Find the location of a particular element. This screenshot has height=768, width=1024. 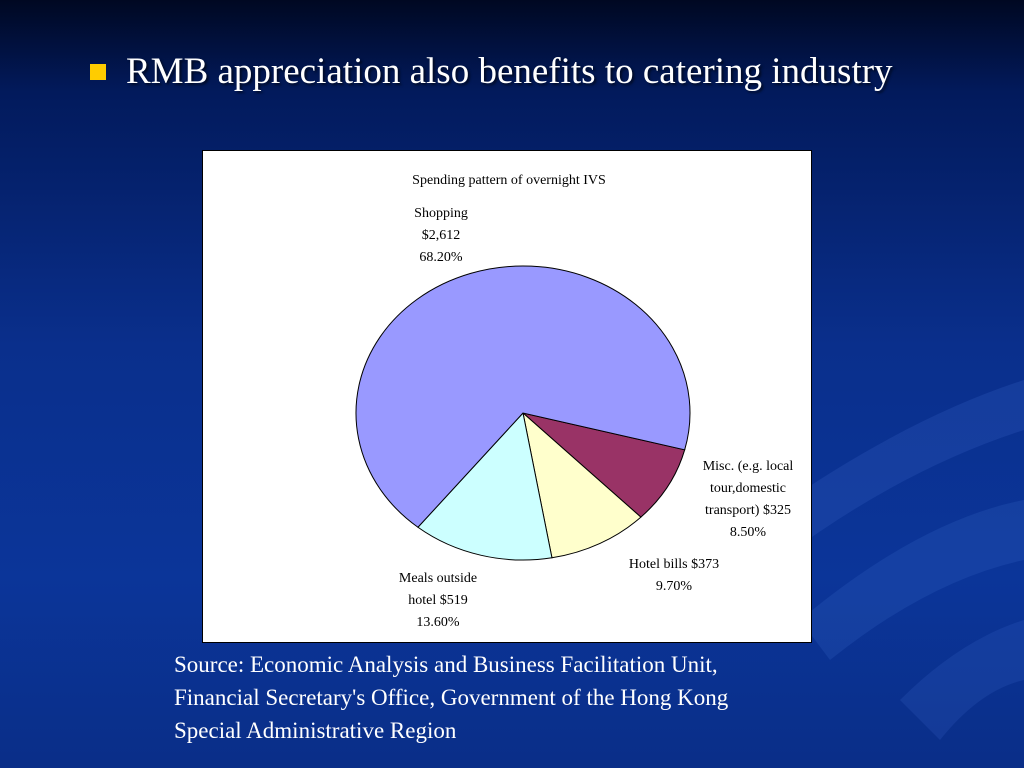

pie-slice-hotel is located at coordinates (582, 485).